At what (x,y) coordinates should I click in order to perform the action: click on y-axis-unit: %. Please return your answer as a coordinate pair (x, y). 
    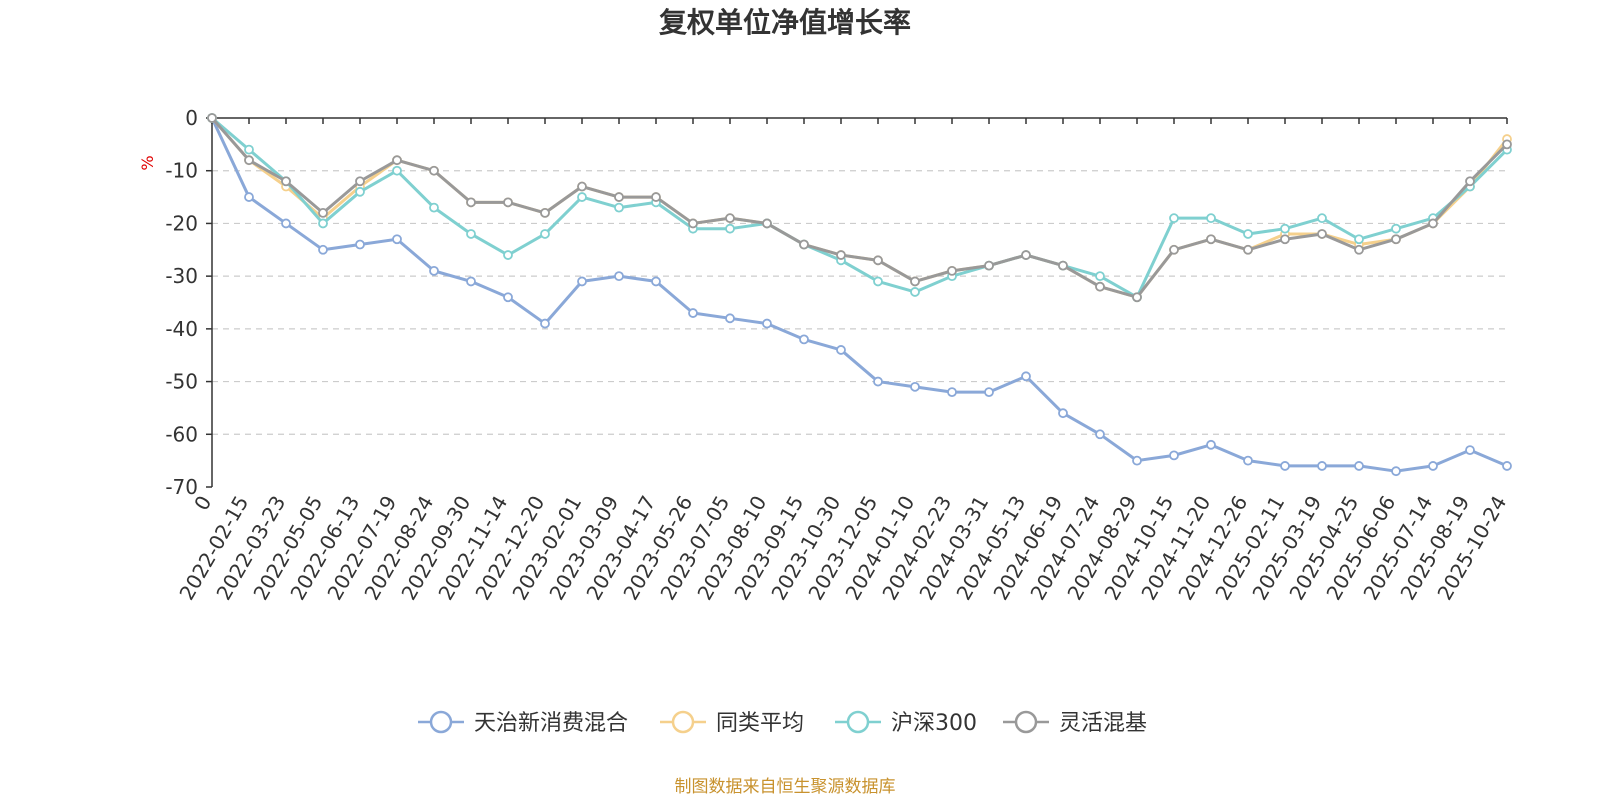
    Looking at the image, I should click on (147, 162).